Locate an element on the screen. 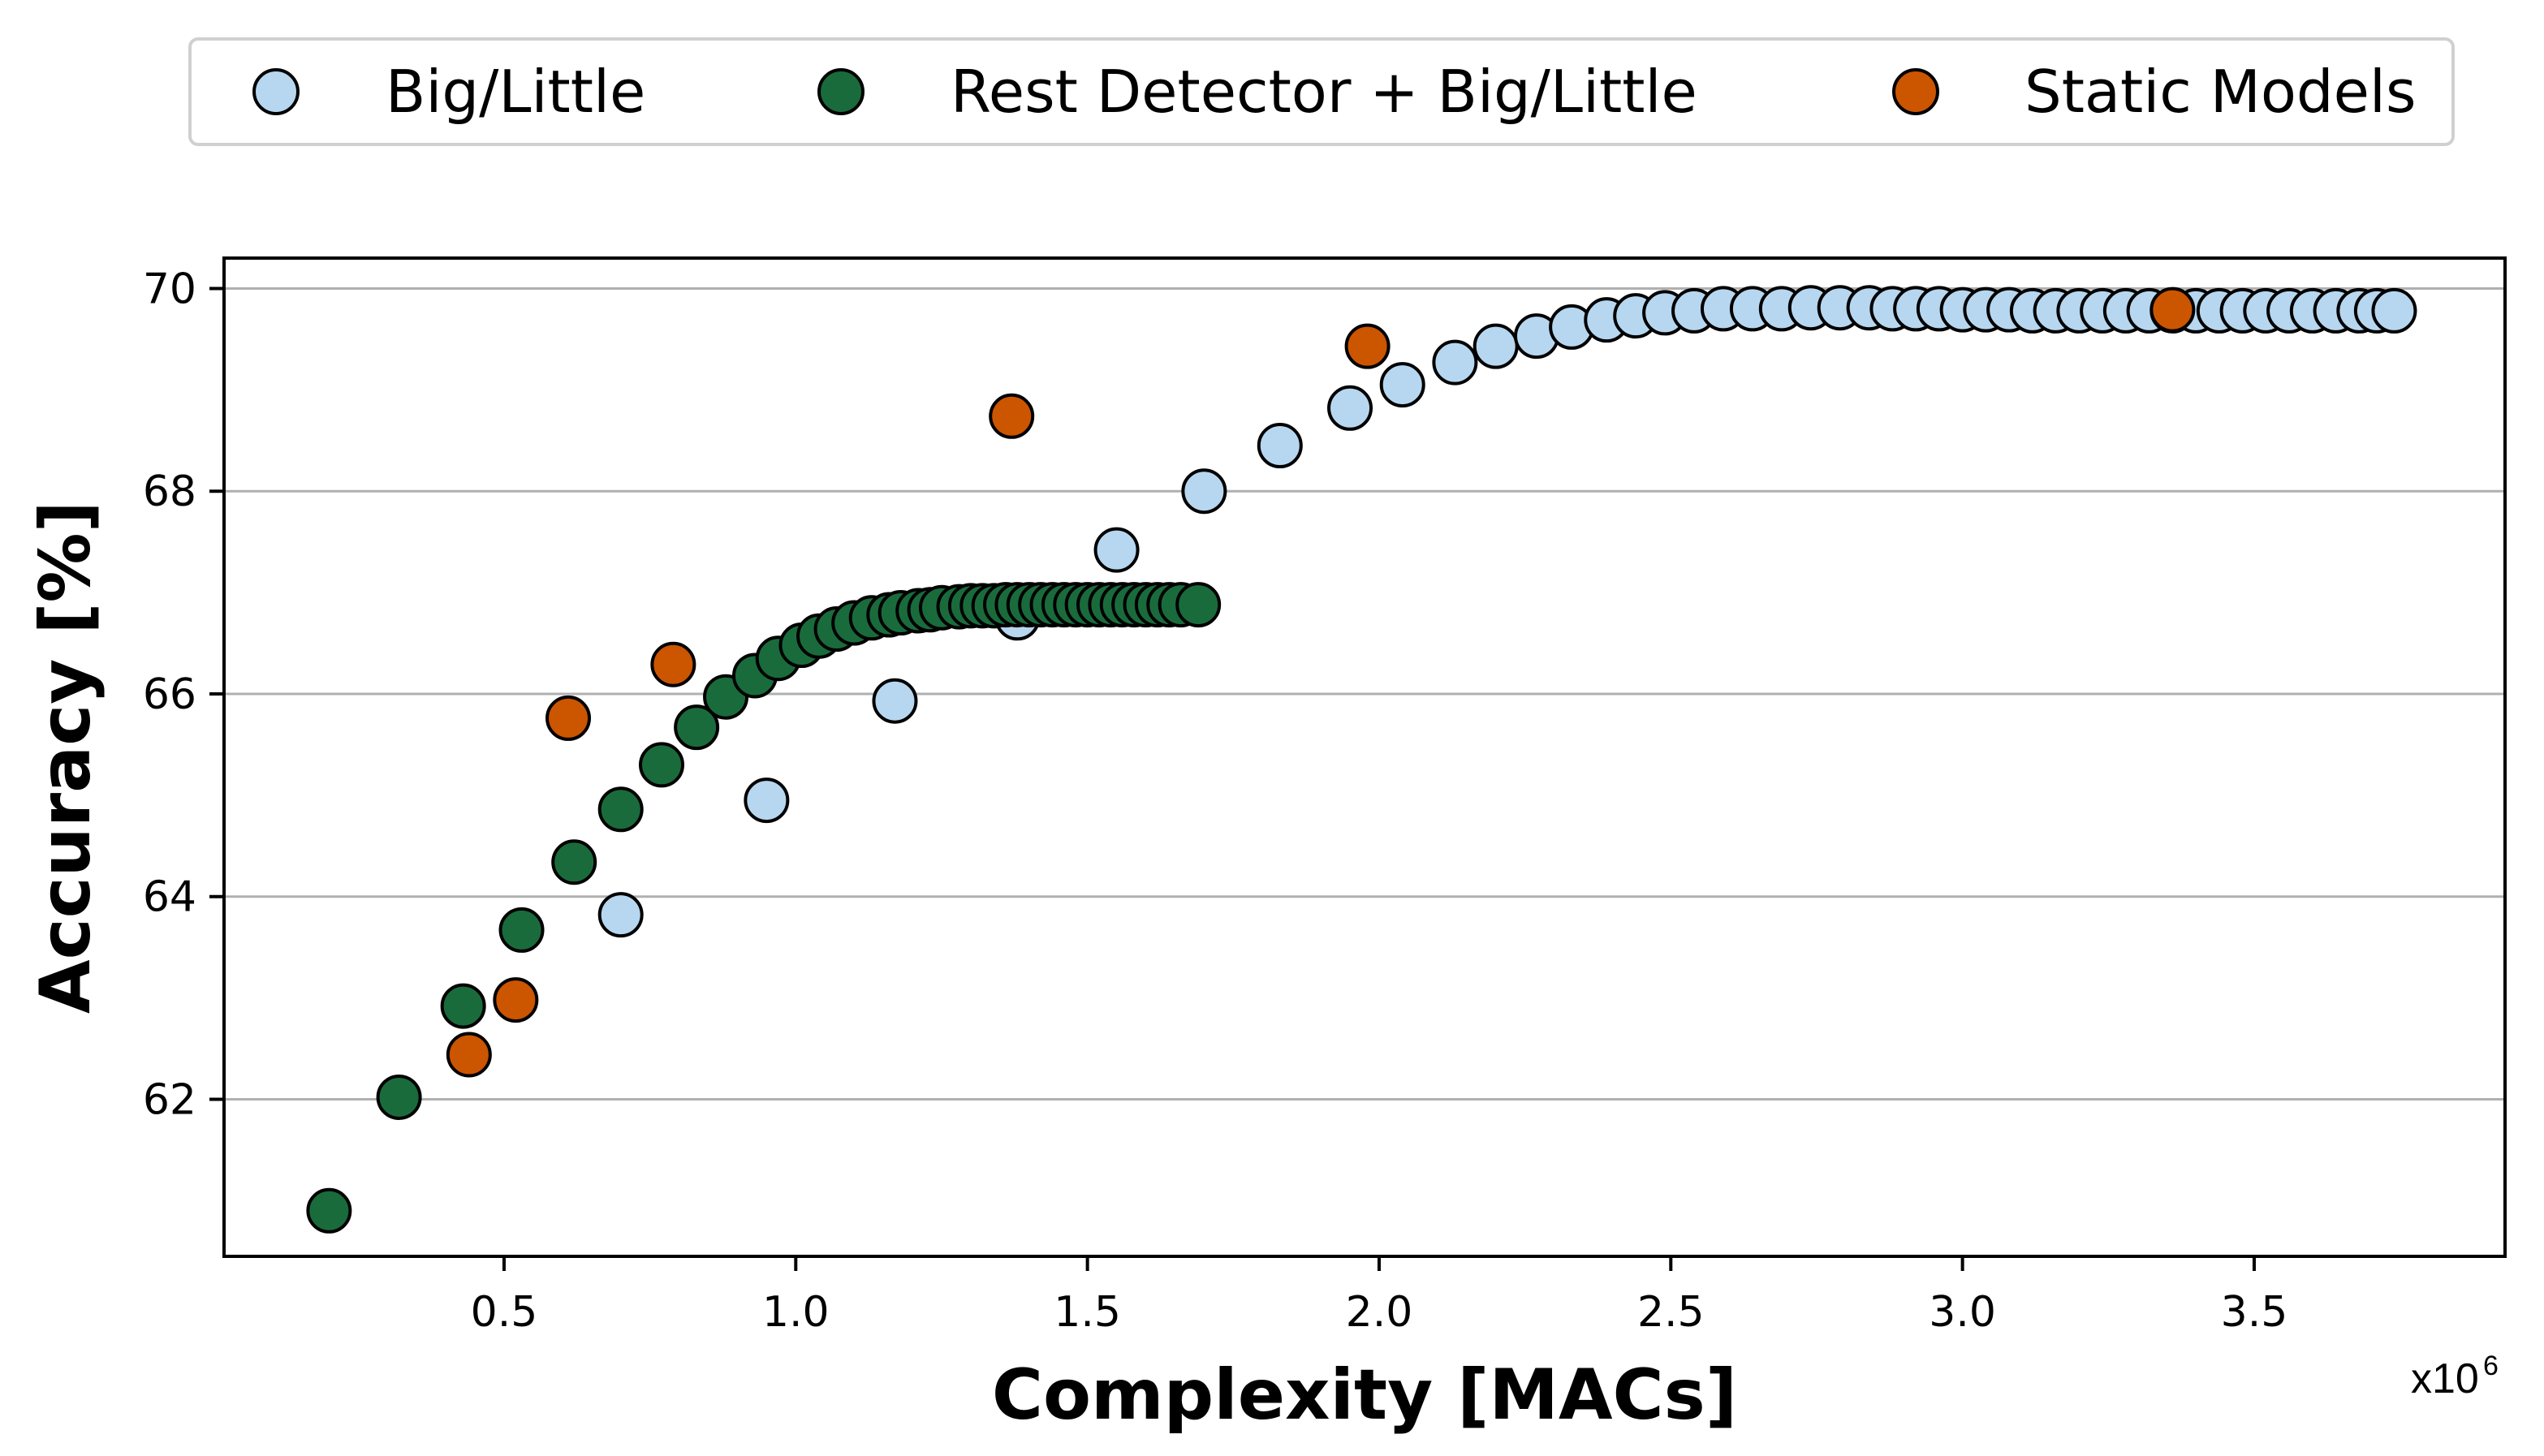  y-tick-label: 70 is located at coordinates (169, 289).